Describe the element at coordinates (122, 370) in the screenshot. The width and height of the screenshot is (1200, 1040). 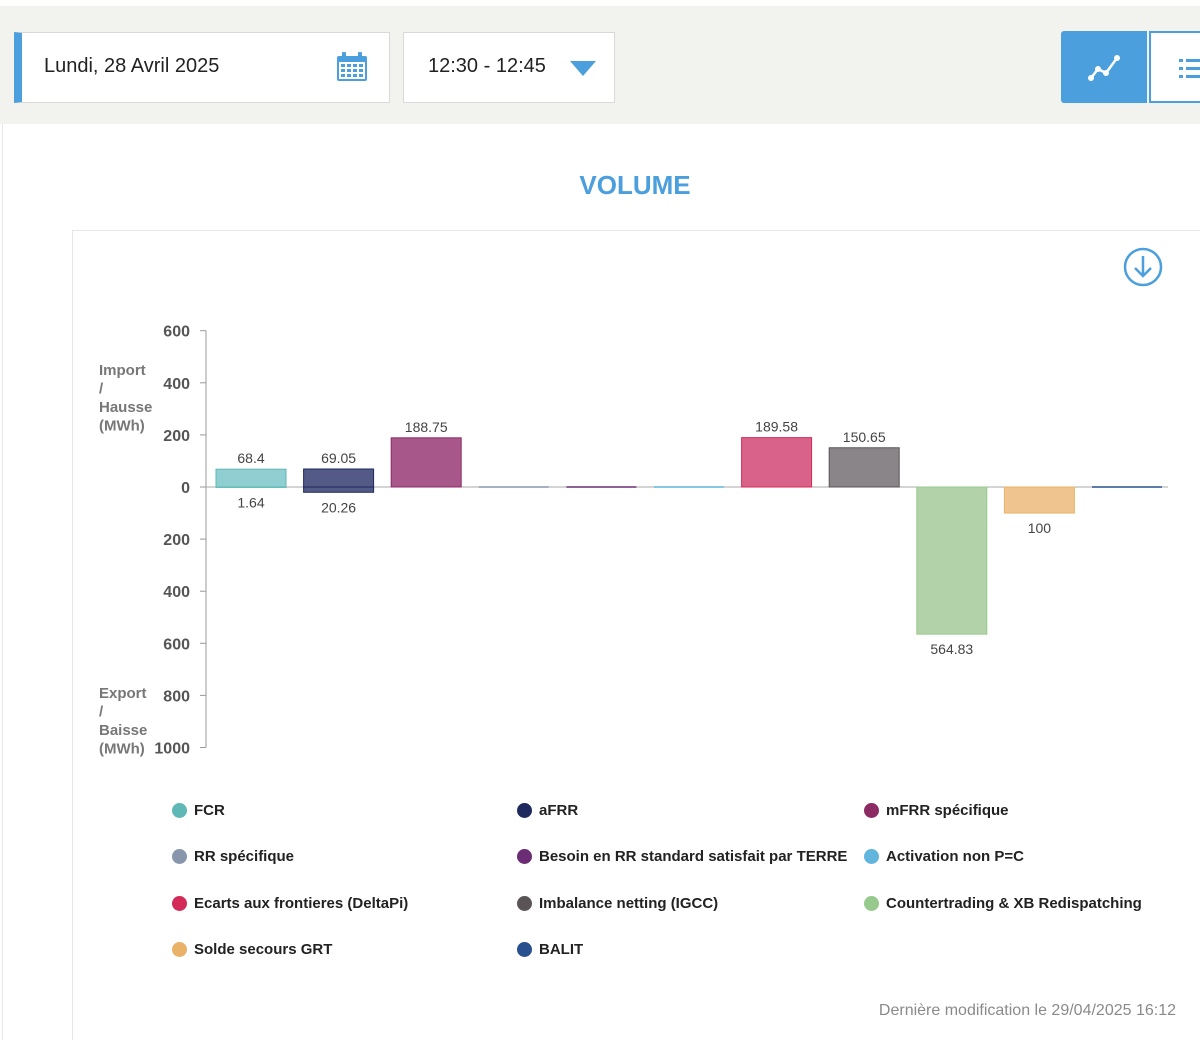
I see `y-axis-label-import: Import` at that location.